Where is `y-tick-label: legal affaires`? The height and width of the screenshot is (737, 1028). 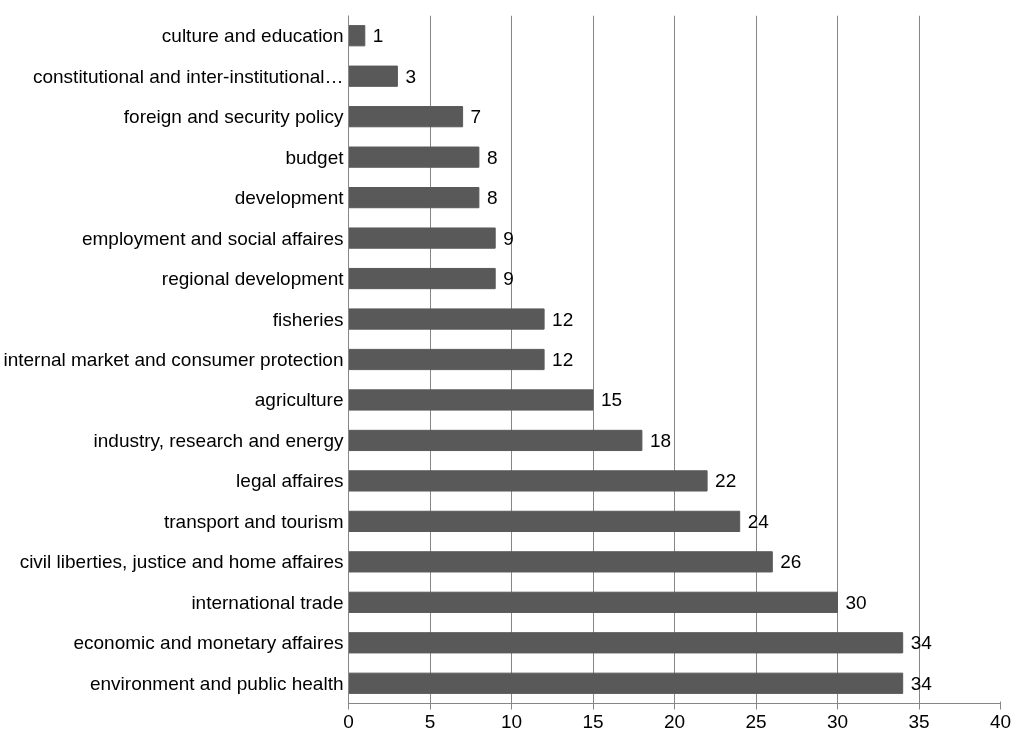 y-tick-label: legal affaires is located at coordinates (290, 481).